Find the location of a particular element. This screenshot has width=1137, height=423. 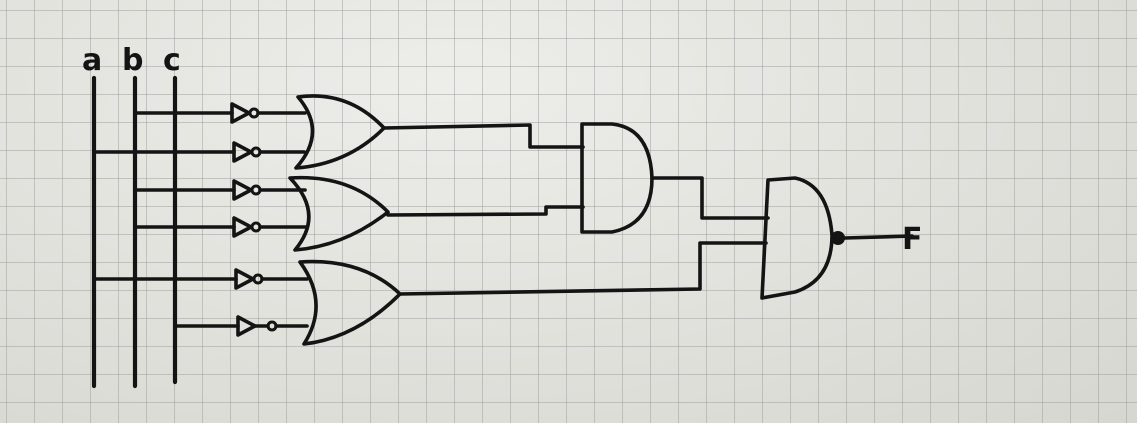

output-label-f: F is located at coordinates (912, 239).